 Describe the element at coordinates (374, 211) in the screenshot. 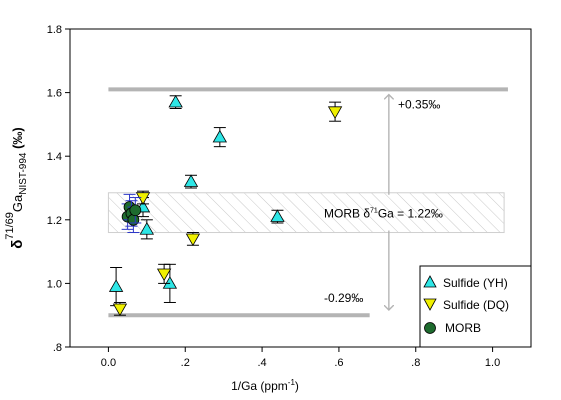

I see `band-label-sup: 71` at that location.